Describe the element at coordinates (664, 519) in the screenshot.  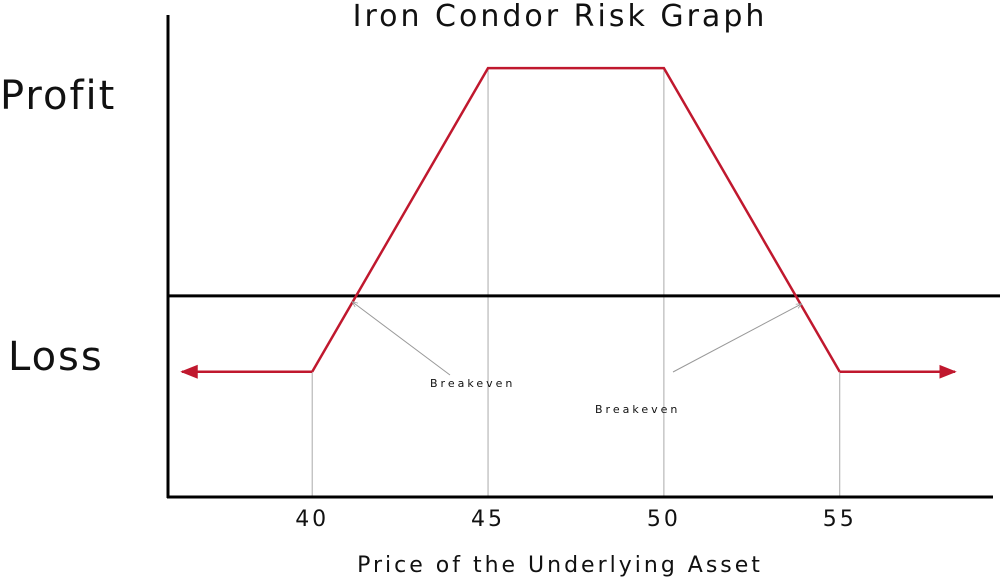
I see `x-tick-label: 50` at that location.